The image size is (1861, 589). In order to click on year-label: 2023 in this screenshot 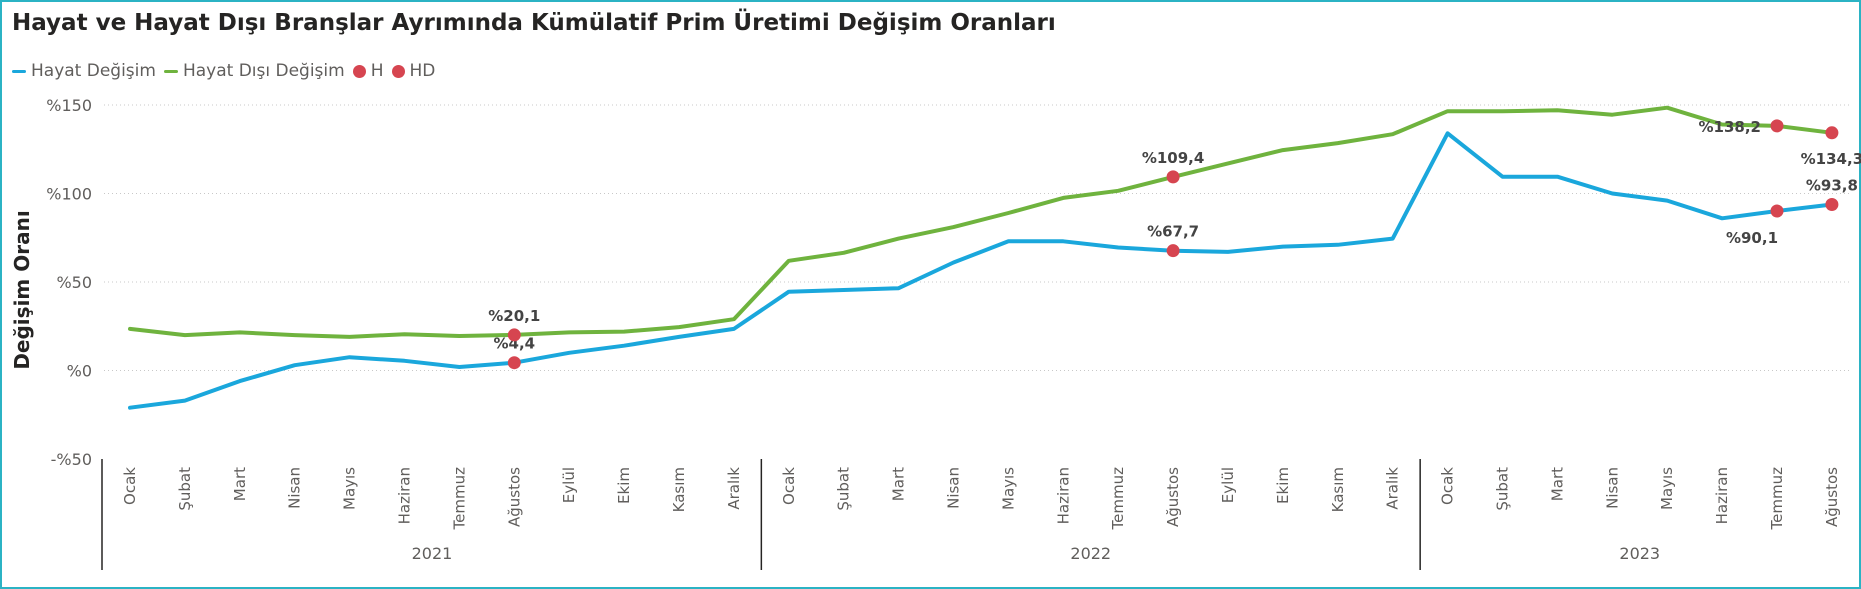, I will do `click(1639, 553)`.